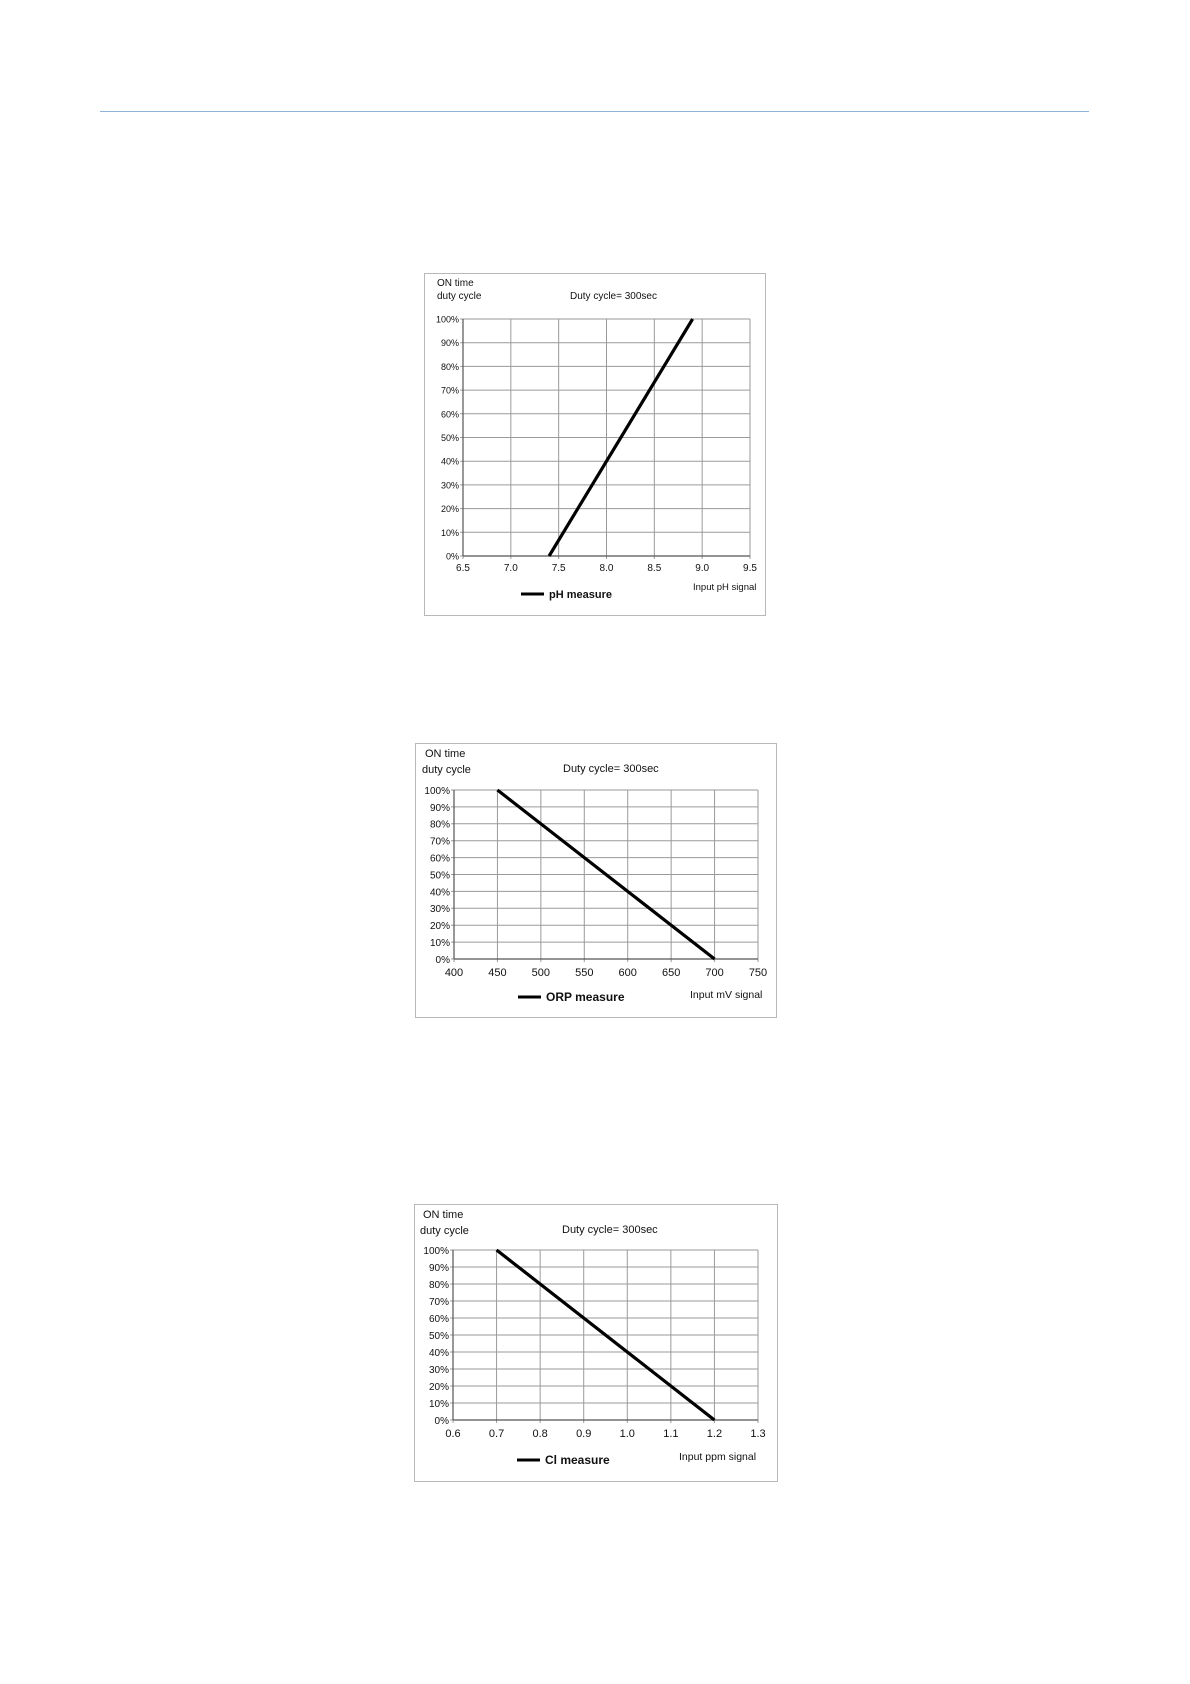 The width and height of the screenshot is (1190, 1684). Describe the element at coordinates (627, 1434) in the screenshot. I see `x-tick-label: 1.0` at that location.